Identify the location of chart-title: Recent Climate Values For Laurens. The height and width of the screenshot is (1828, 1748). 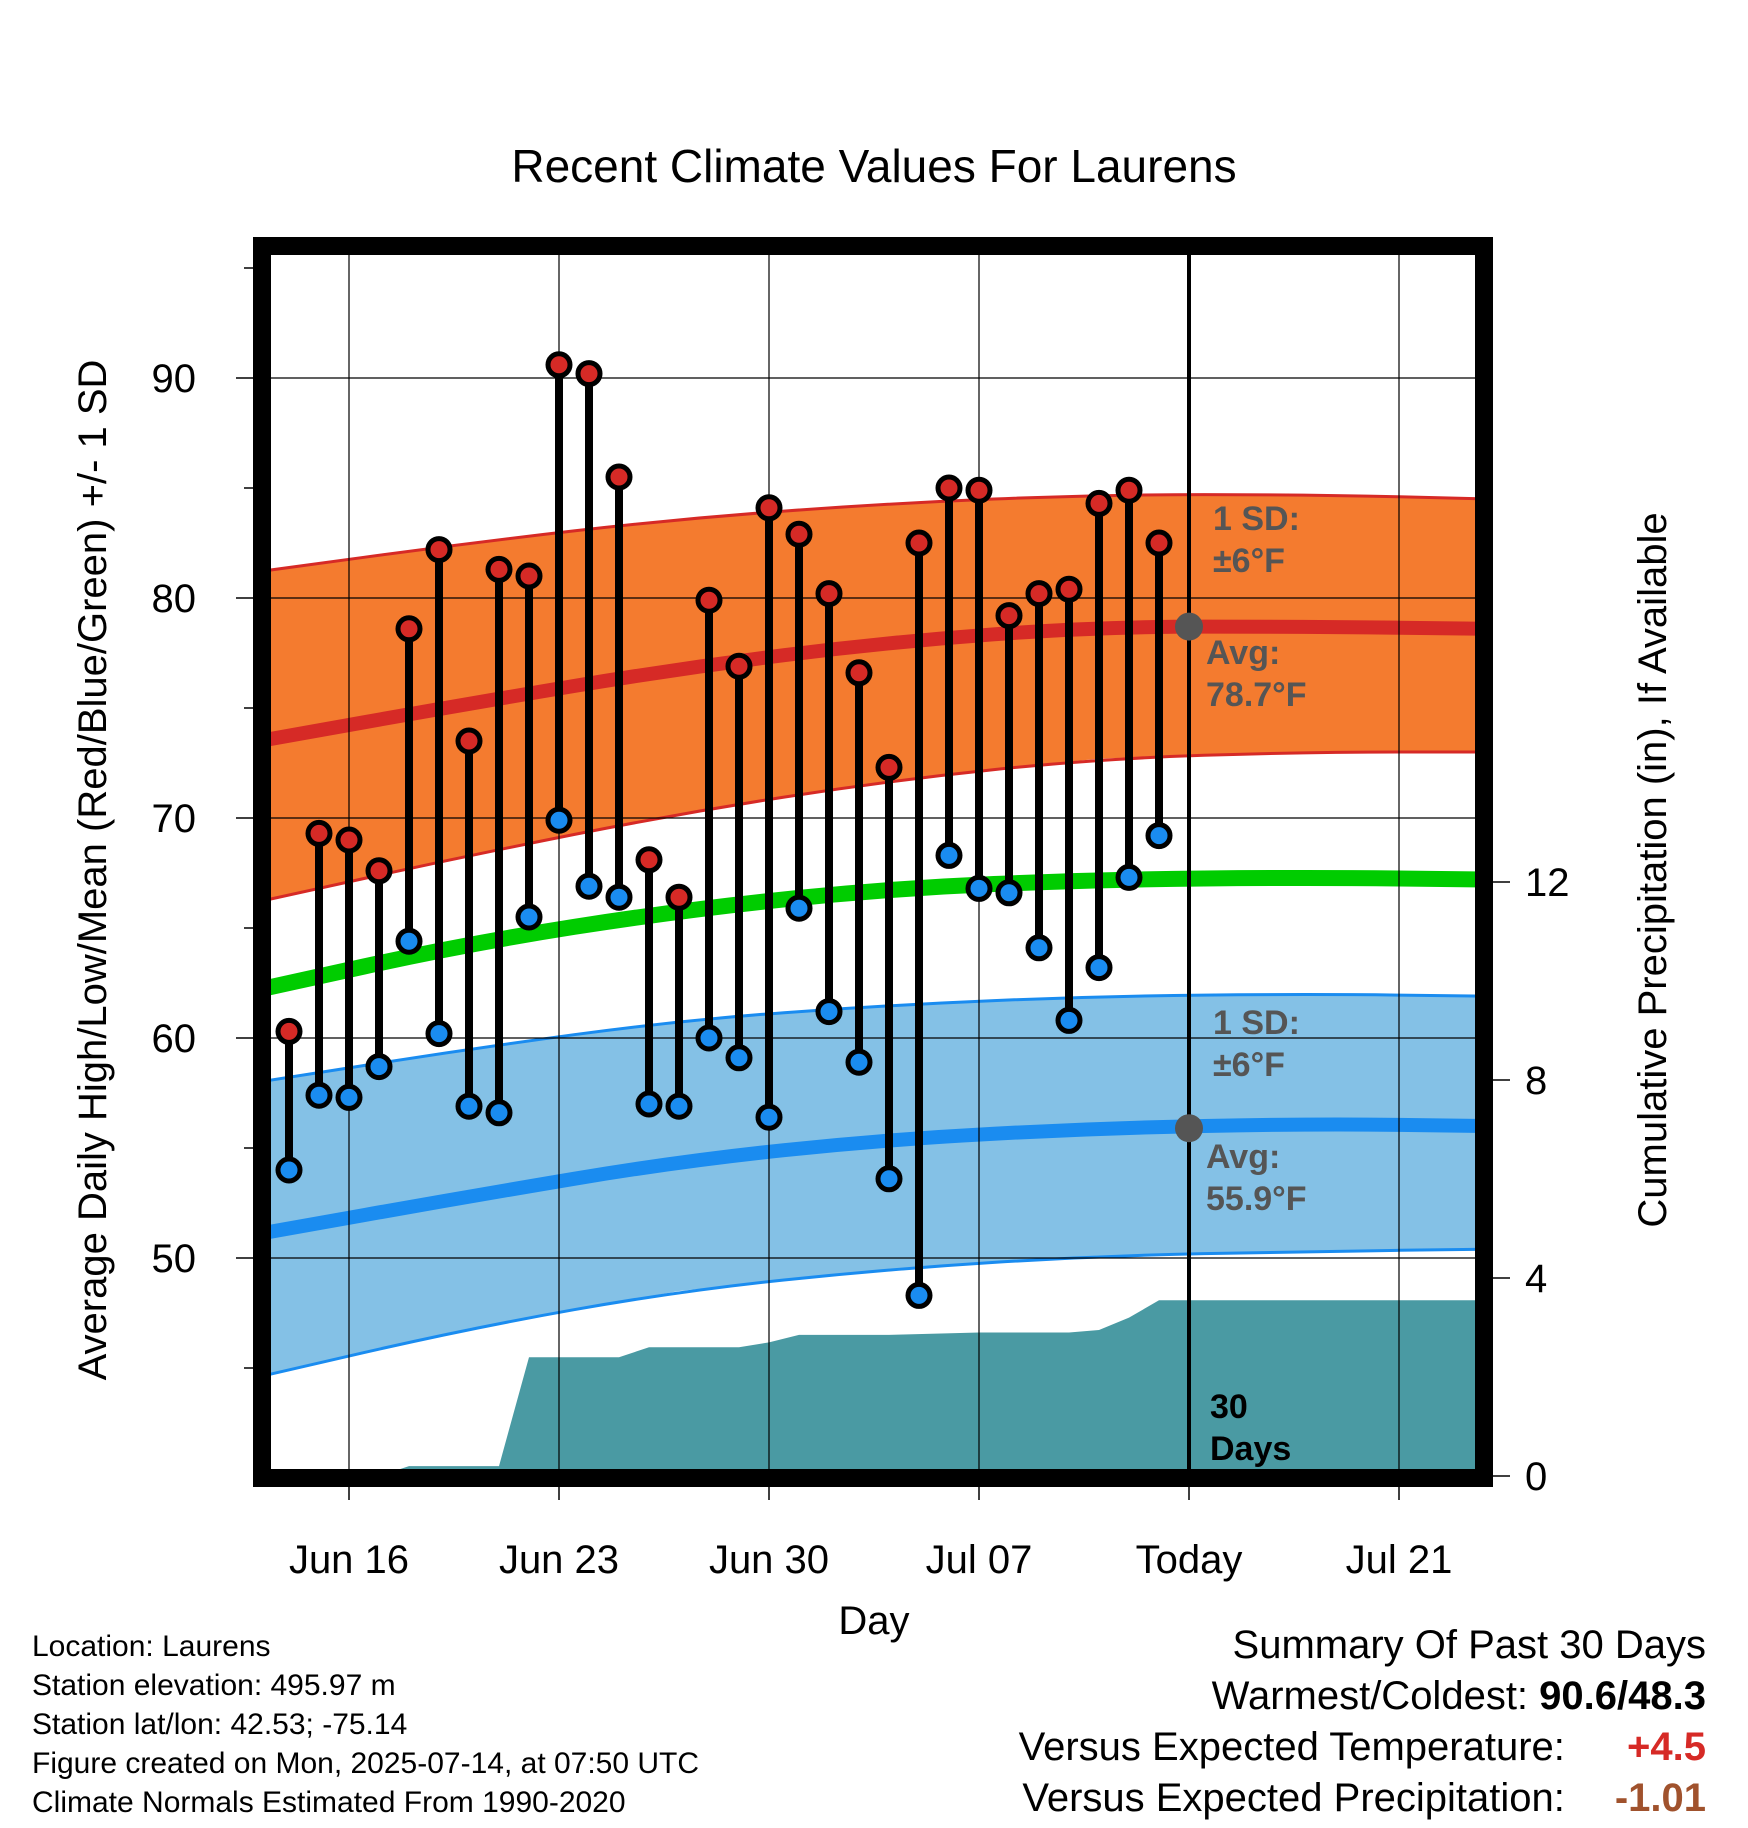
(873, 166).